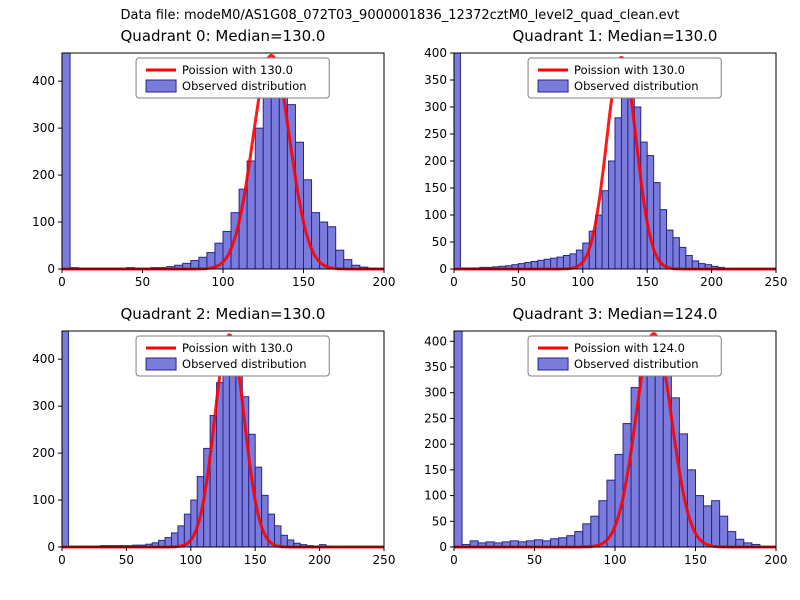 Image resolution: width=800 pixels, height=600 pixels. I want to click on subplot-title: Quadrant 1: Median=130.0, so click(615, 36).